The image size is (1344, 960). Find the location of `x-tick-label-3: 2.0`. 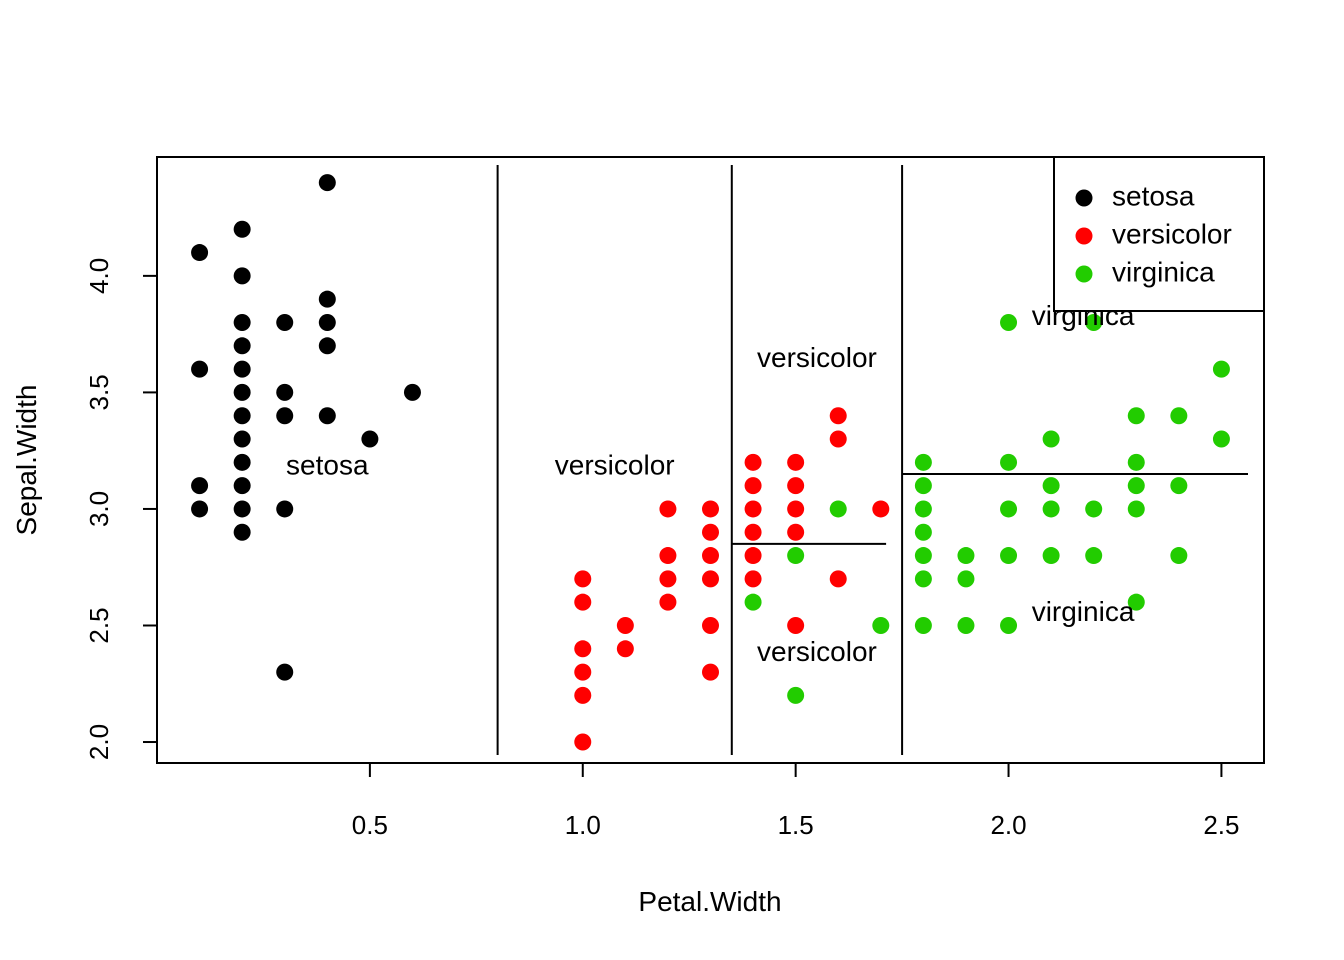

x-tick-label-3: 2.0 is located at coordinates (1008, 825).